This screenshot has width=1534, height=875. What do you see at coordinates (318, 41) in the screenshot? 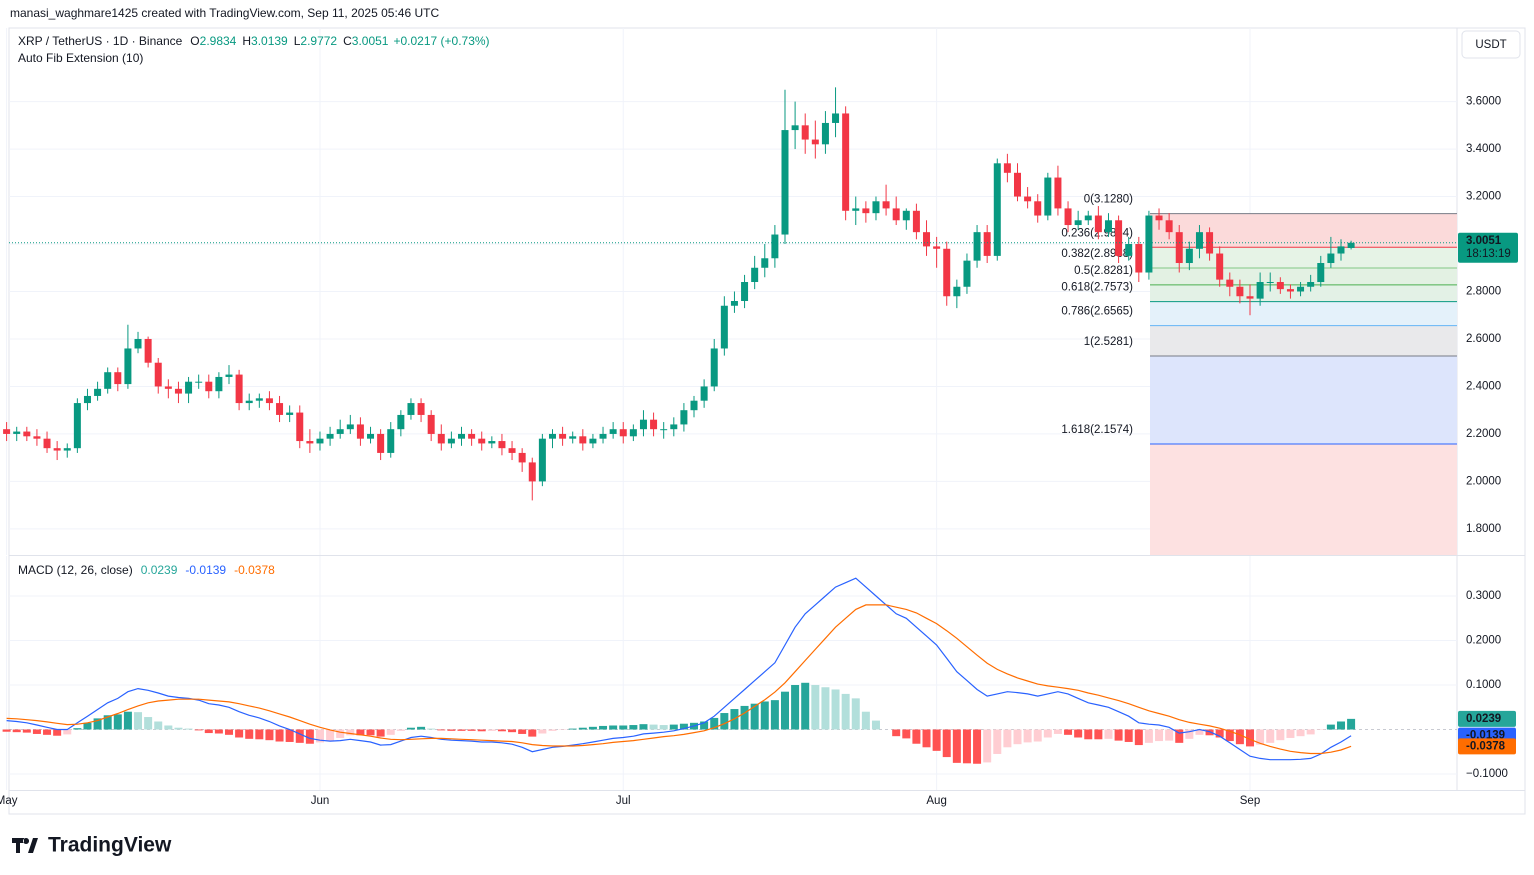
I see `ohlc-value: 2.9772` at bounding box center [318, 41].